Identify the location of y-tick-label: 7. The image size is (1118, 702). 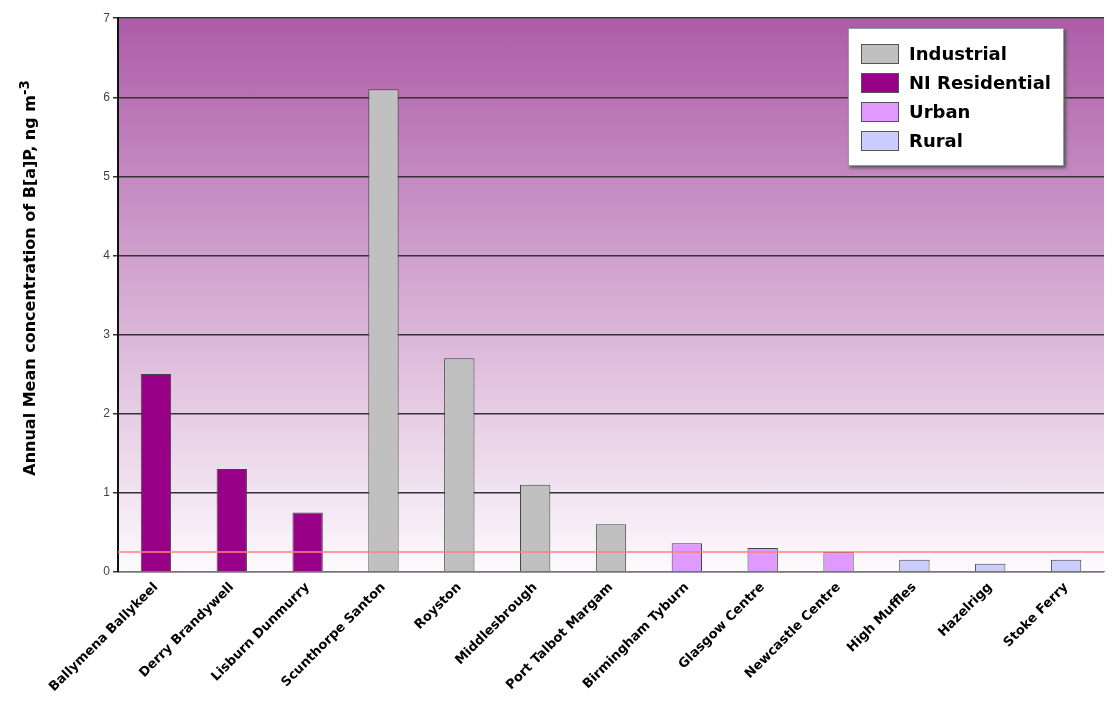
(107, 17).